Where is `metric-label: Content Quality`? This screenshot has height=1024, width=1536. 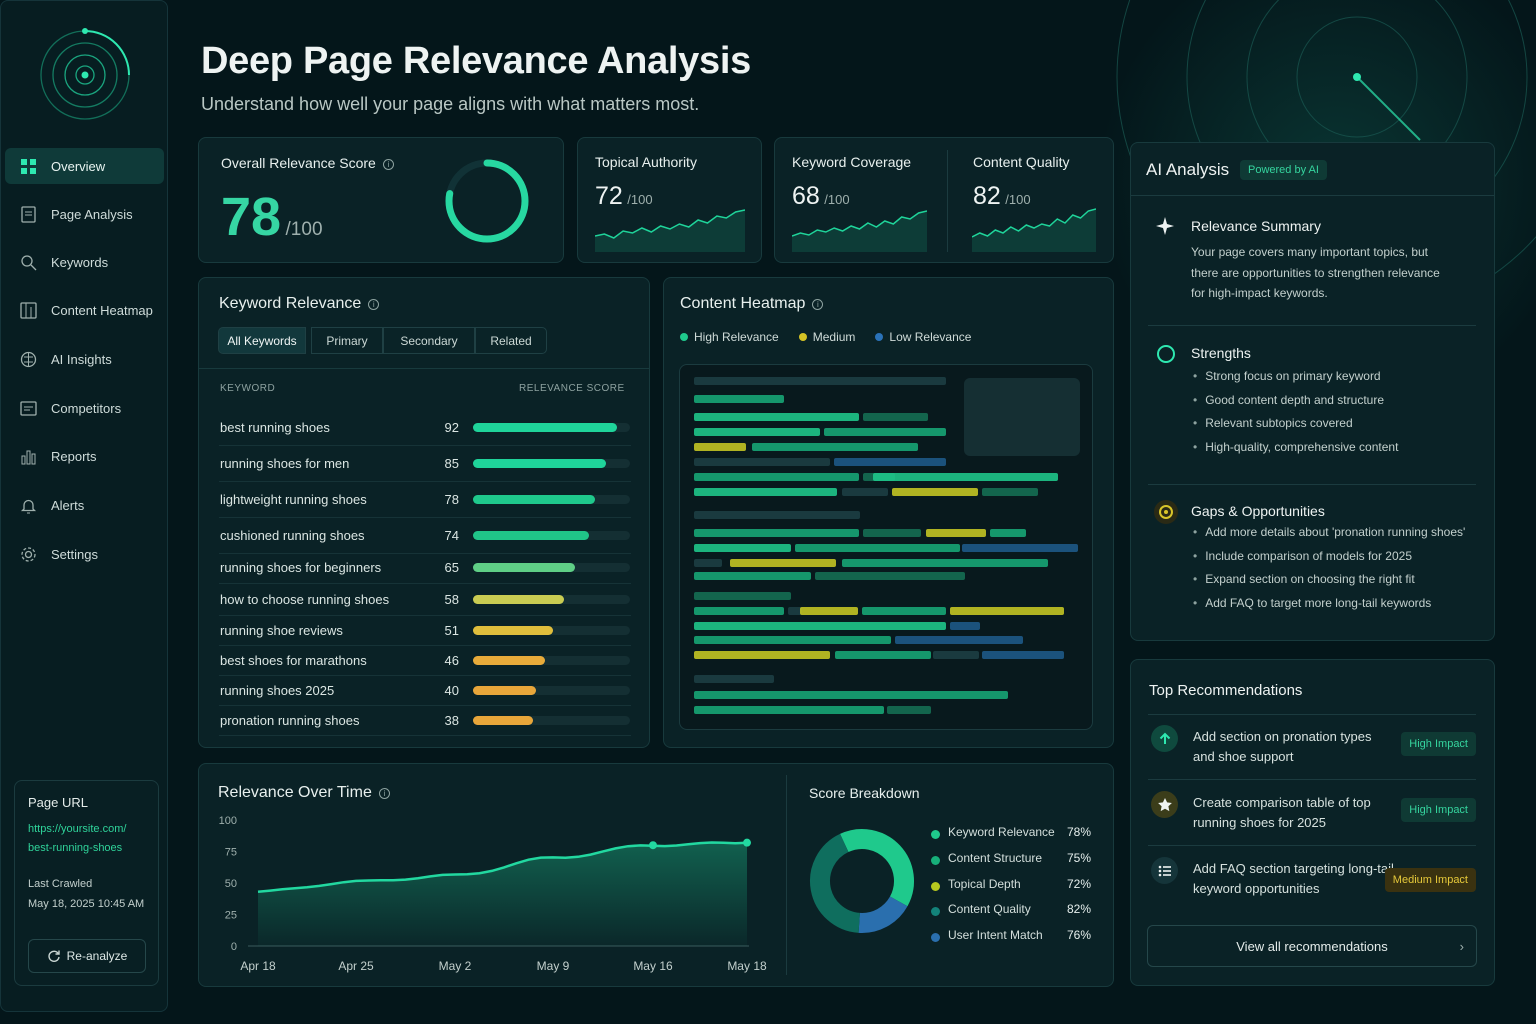
metric-label: Content Quality is located at coordinates (1021, 162).